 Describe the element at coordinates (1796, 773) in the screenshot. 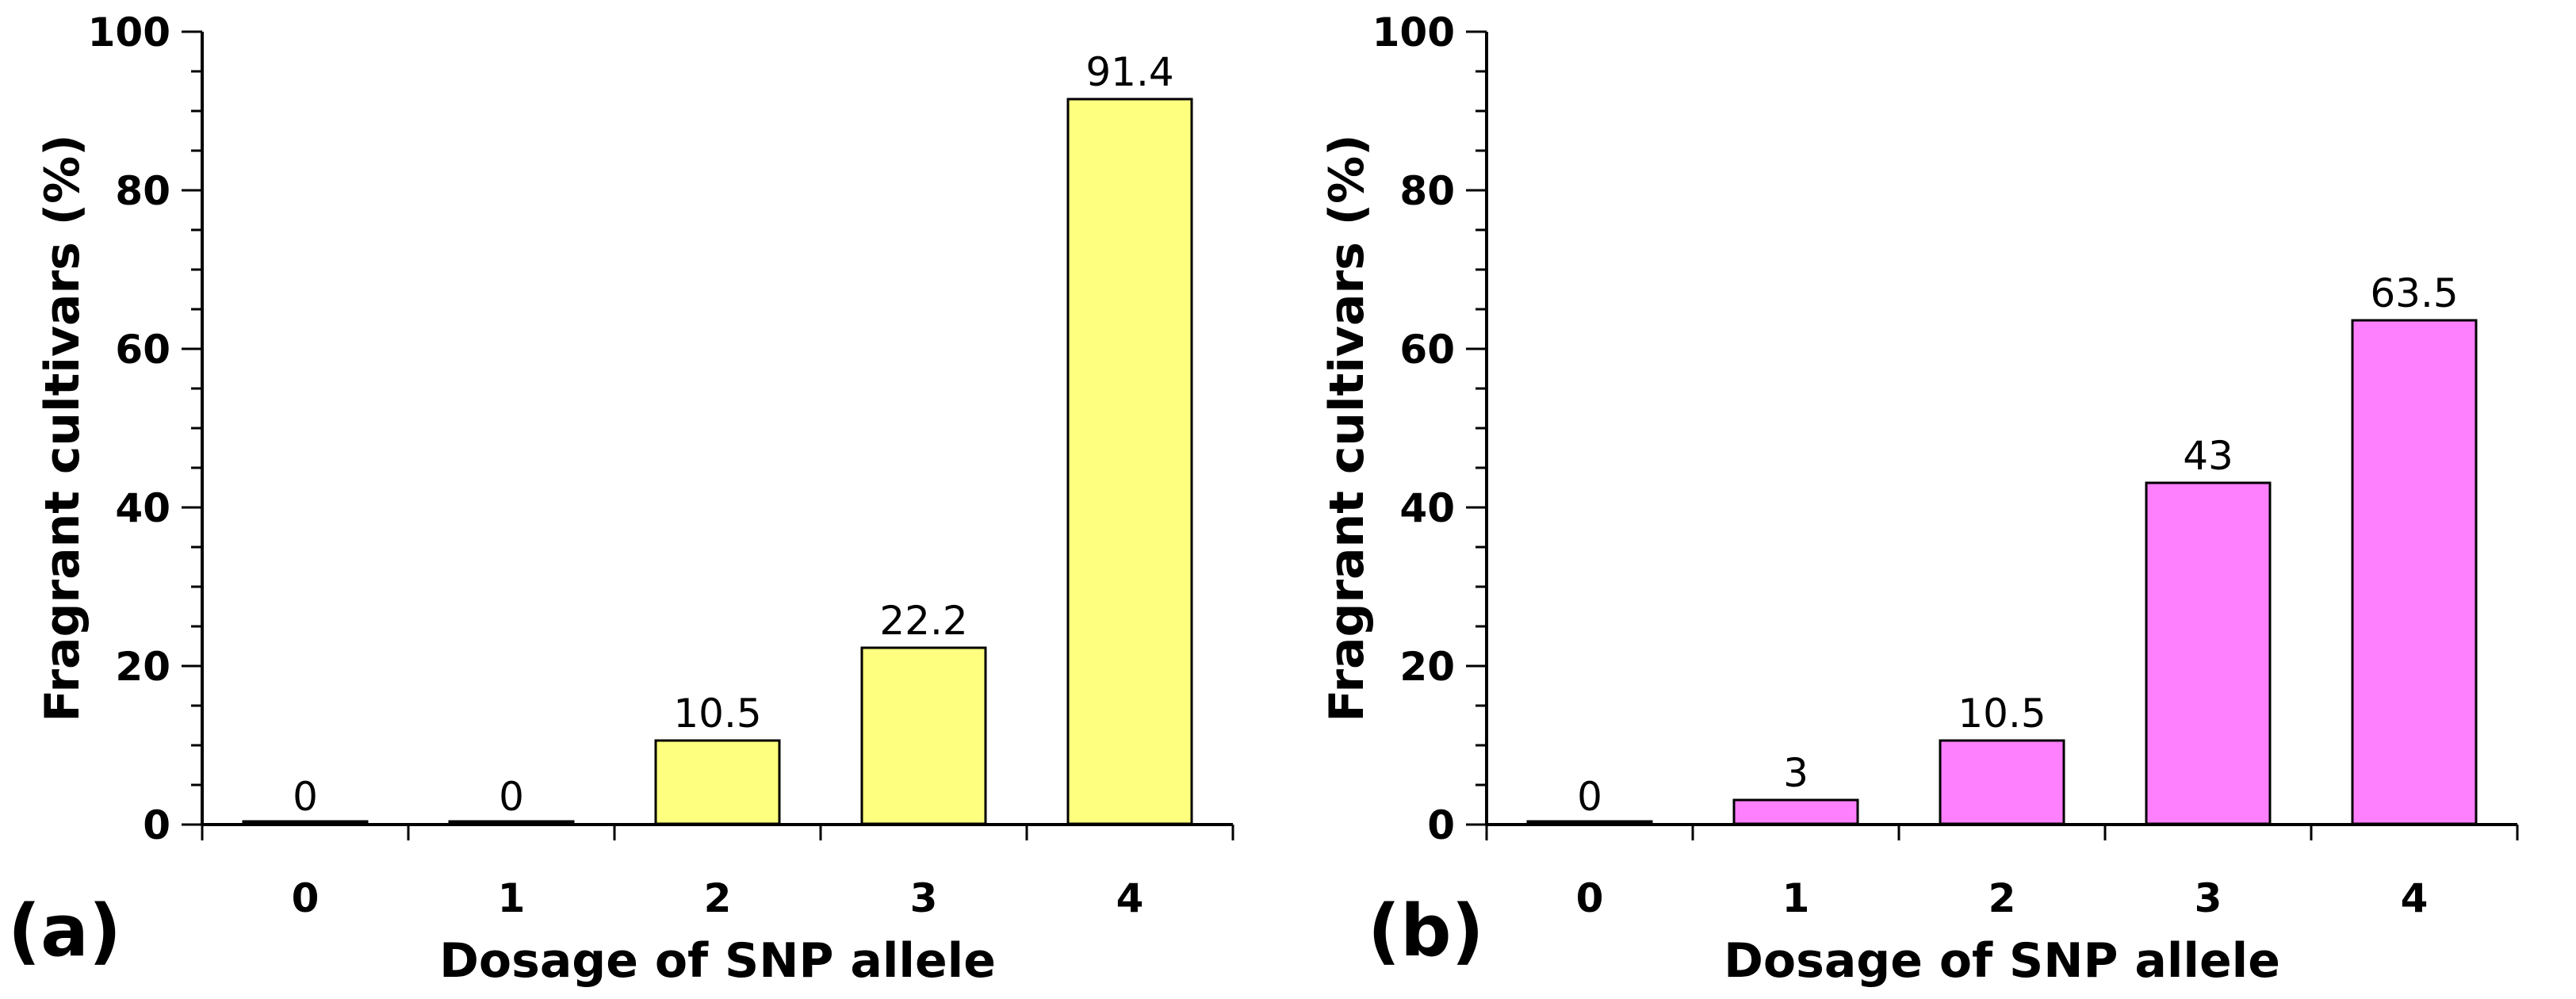

I see `data-label: 3` at that location.